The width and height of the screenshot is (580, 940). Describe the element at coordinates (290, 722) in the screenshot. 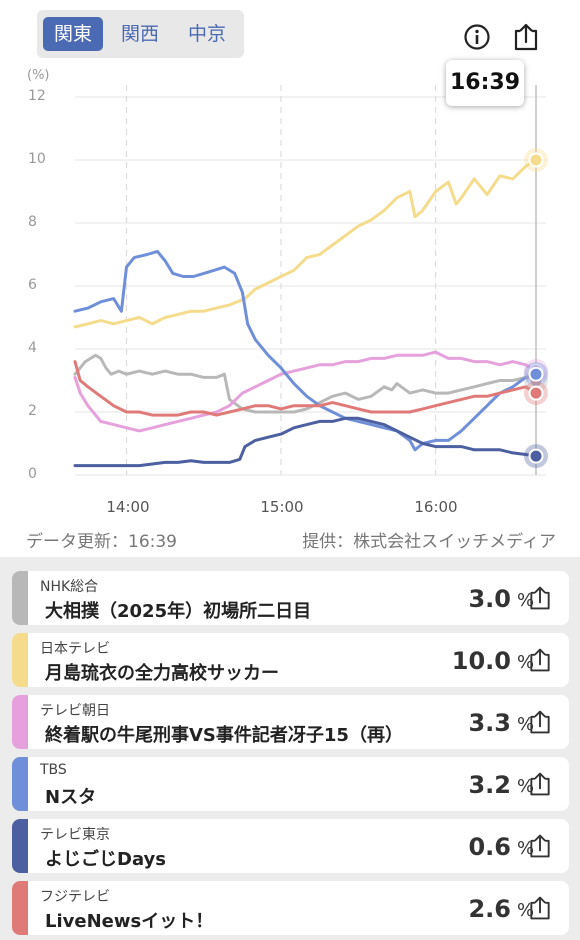

I see `program-card: テレビ朝日 終着駅の牛尾刑事VS事件記者冴子15（再） 3.3%` at that location.